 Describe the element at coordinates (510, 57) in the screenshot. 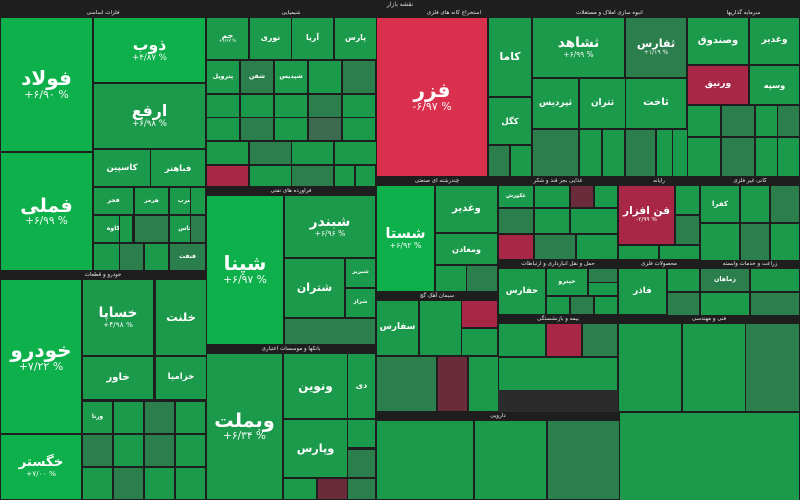

I see `stock-tile: کاما` at that location.